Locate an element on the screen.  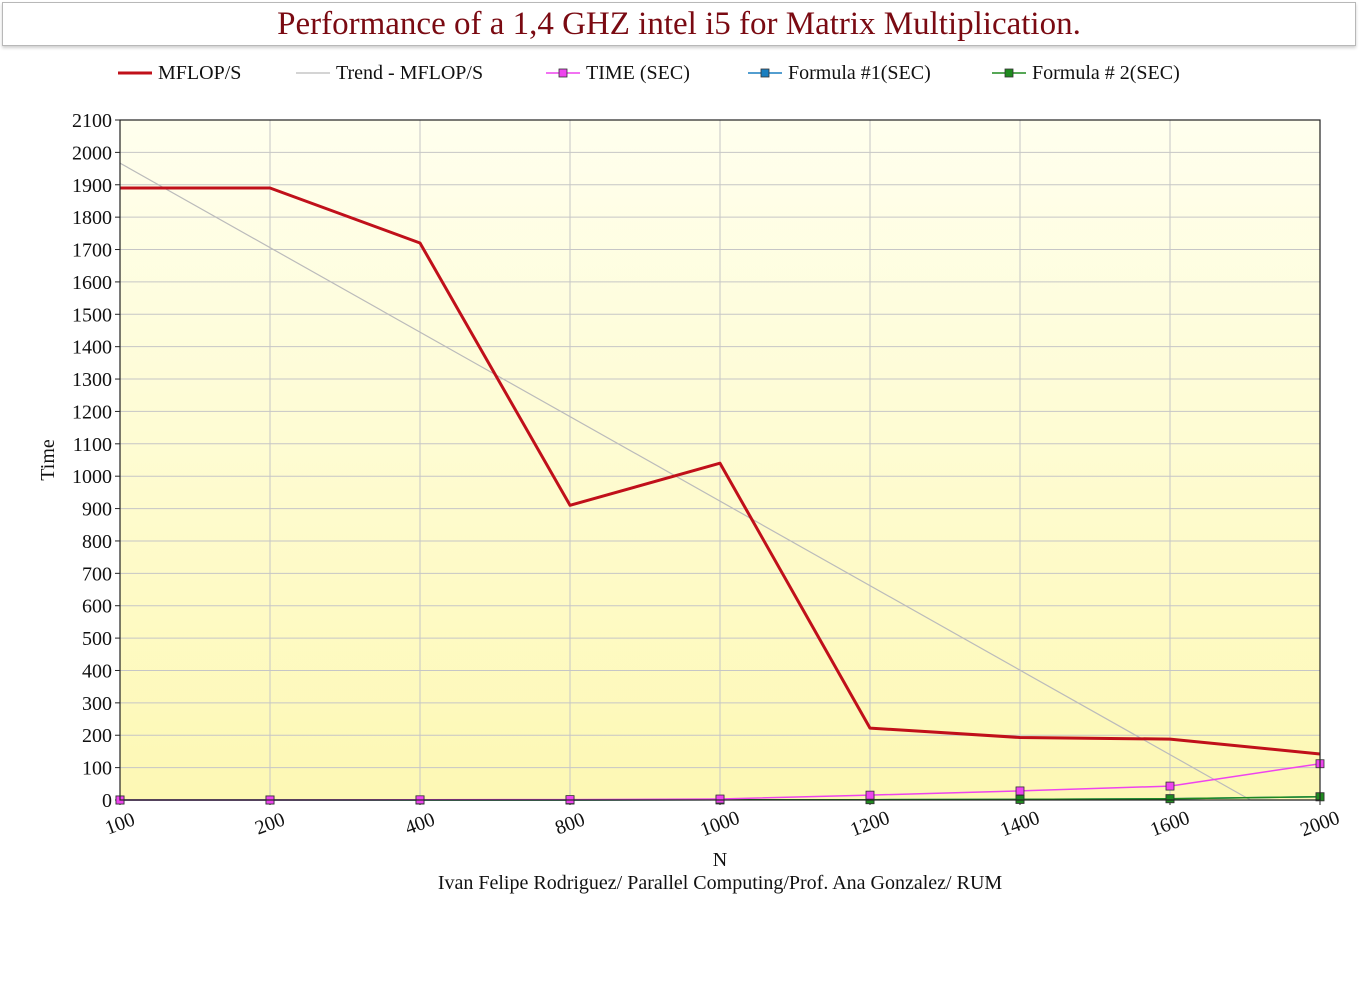
legend-item: MFLOP/S is located at coordinates (179, 73).